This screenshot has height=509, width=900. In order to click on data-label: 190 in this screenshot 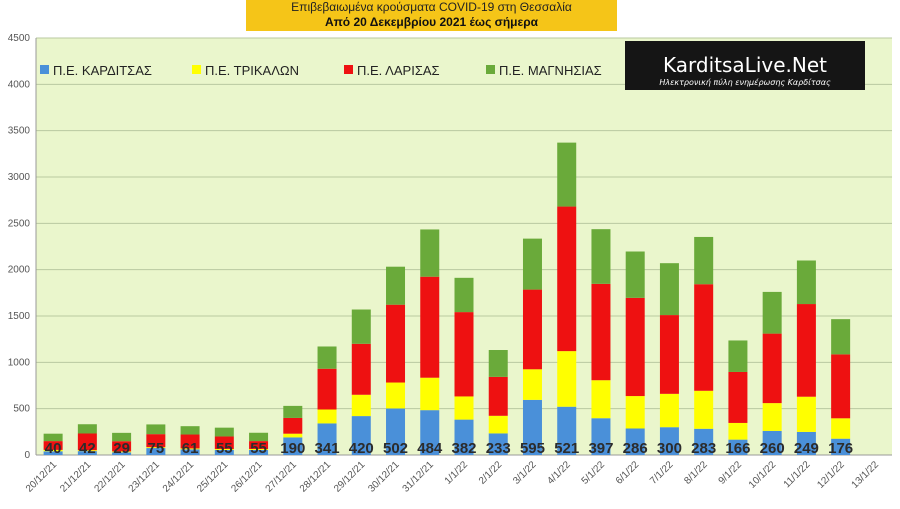, I will do `click(292, 448)`.